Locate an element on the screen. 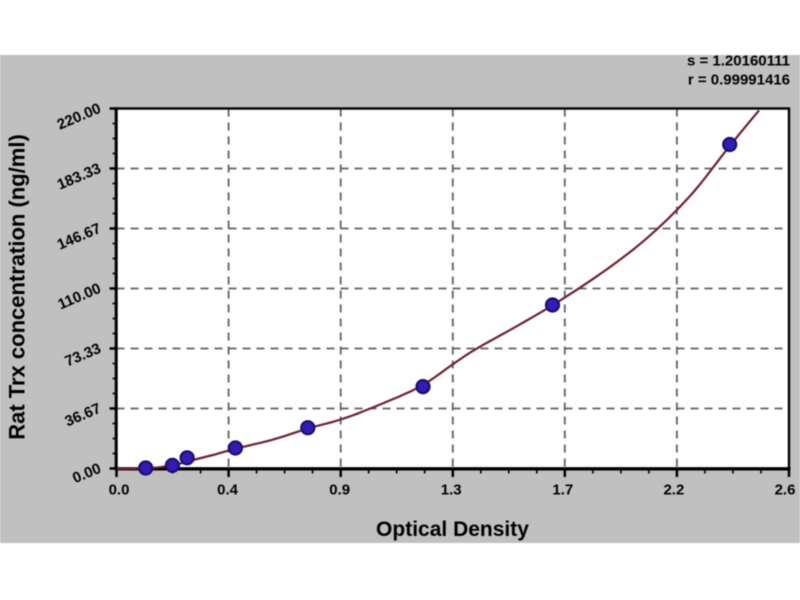 The image size is (800, 600). svg-text: s = 1.20160111 is located at coordinates (738, 61).